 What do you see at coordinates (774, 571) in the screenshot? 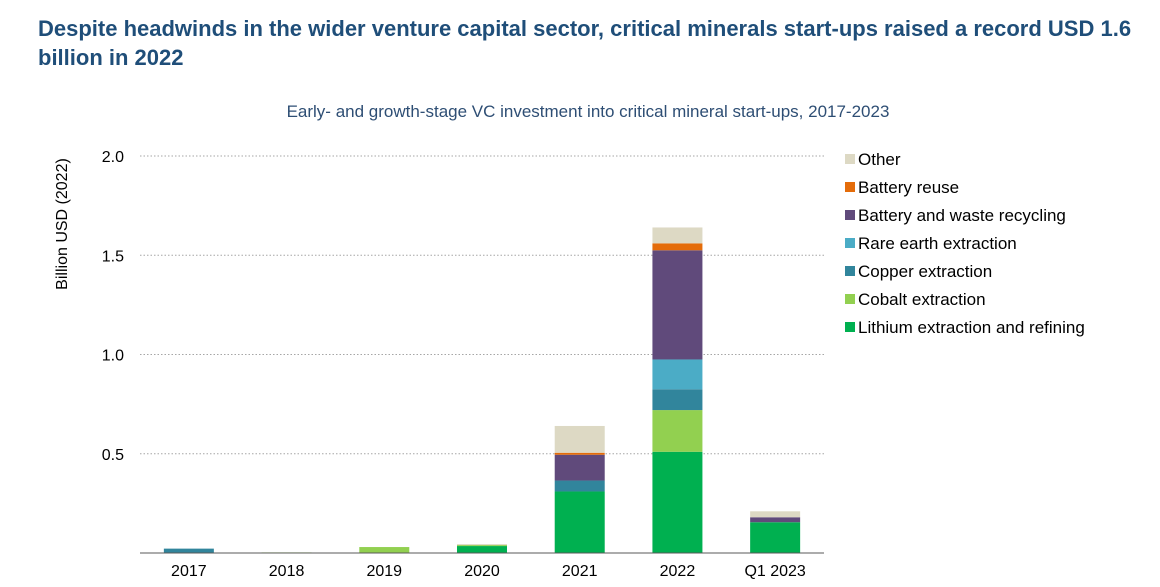
I see `x-tick-label: Q1 2023` at bounding box center [774, 571].